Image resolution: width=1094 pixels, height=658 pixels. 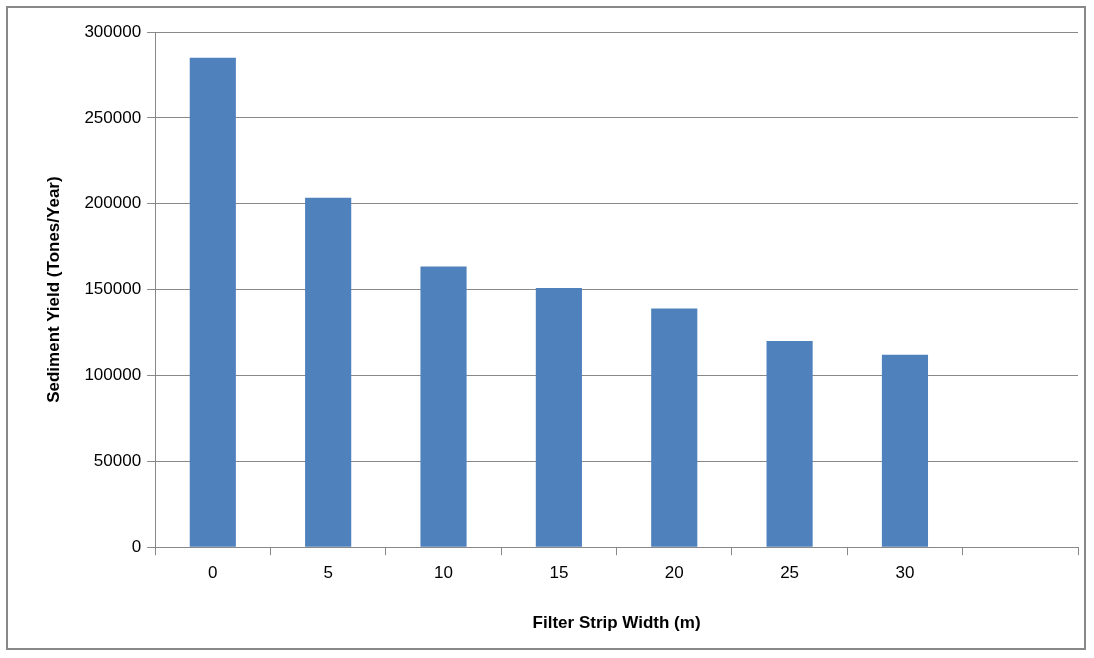 What do you see at coordinates (113, 375) in the screenshot?
I see `y-tick-label: 100000` at bounding box center [113, 375].